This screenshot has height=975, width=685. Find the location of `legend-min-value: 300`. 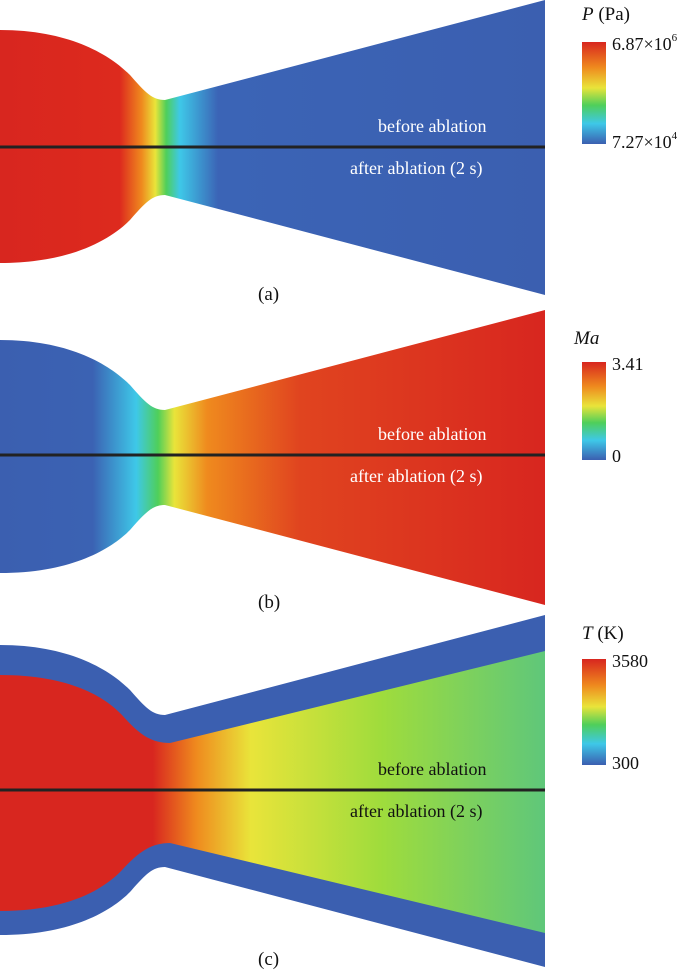

legend-min-value: 300 is located at coordinates (625, 763).